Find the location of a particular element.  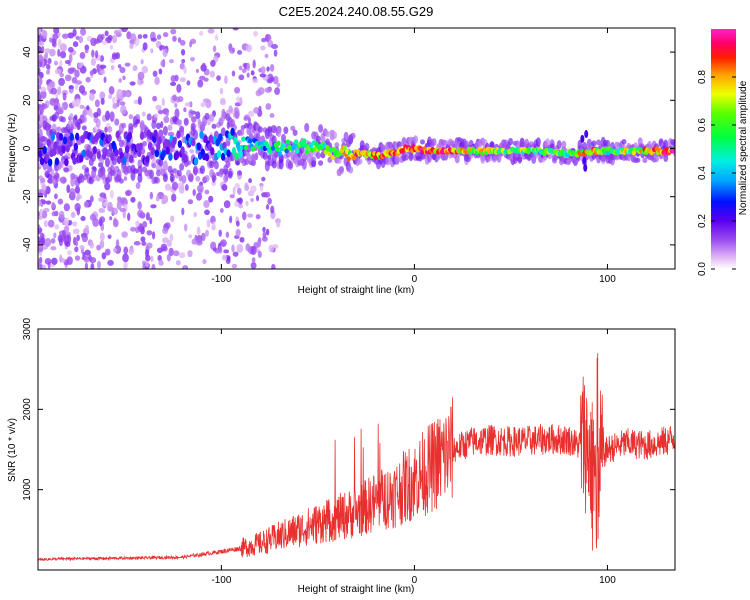

spectrogram-xlabel: Height of straight line (km) is located at coordinates (356, 290).